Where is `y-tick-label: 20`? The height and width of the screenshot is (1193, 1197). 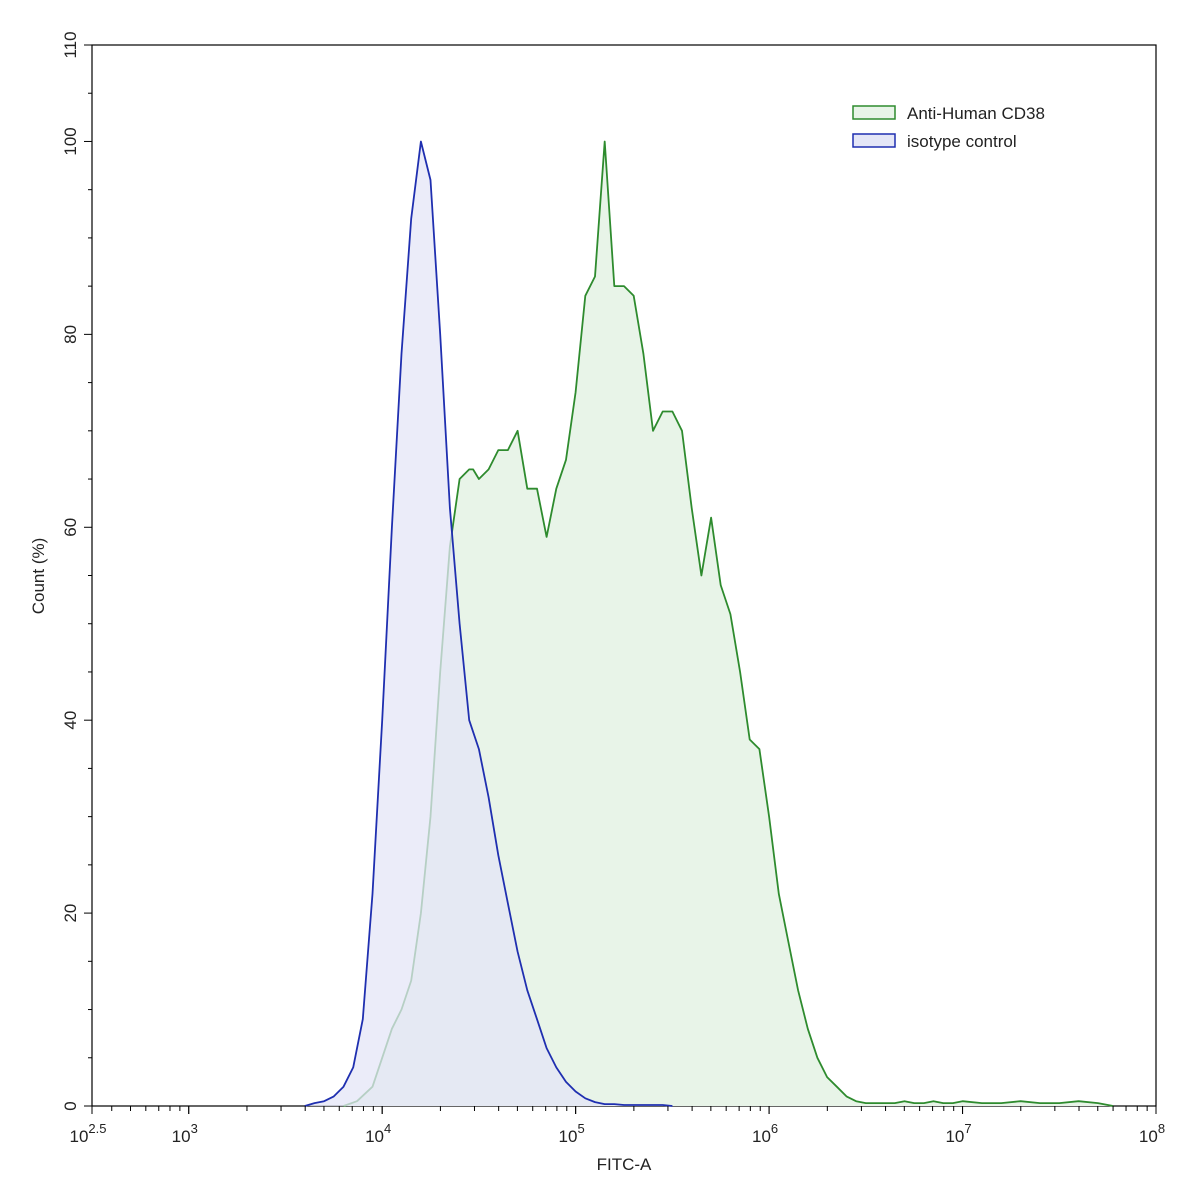
y-tick-label: 20 is located at coordinates (70, 913).